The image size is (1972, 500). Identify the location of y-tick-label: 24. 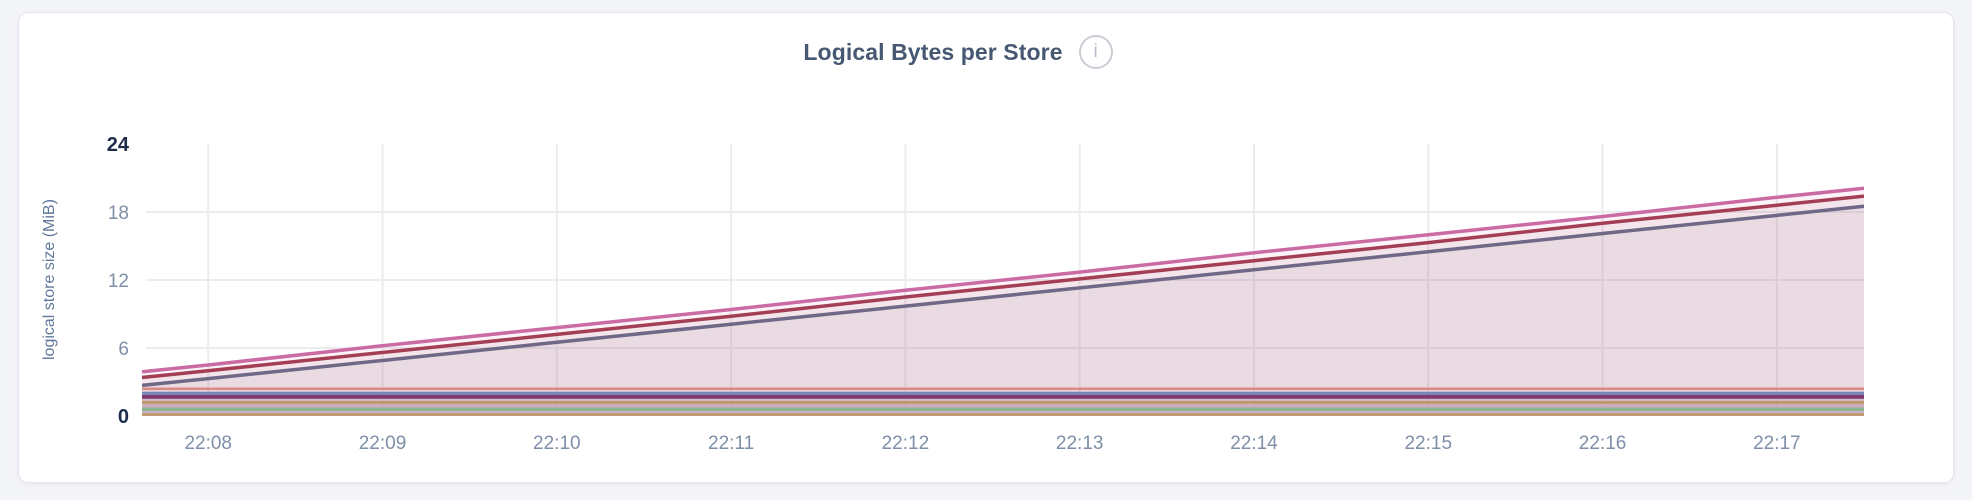
(118, 145).